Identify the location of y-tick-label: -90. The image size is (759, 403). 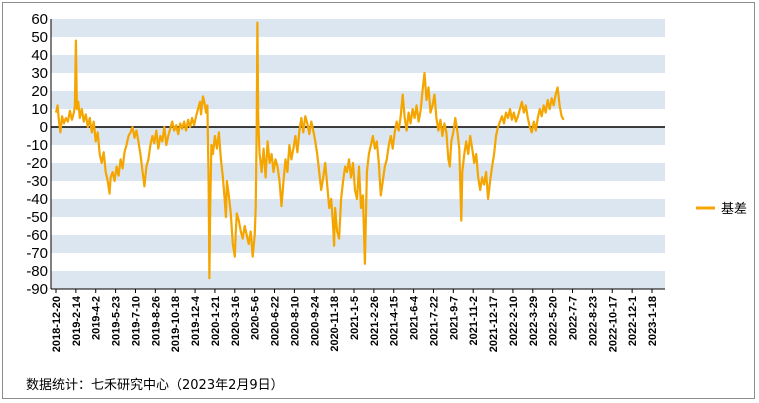
(37, 289).